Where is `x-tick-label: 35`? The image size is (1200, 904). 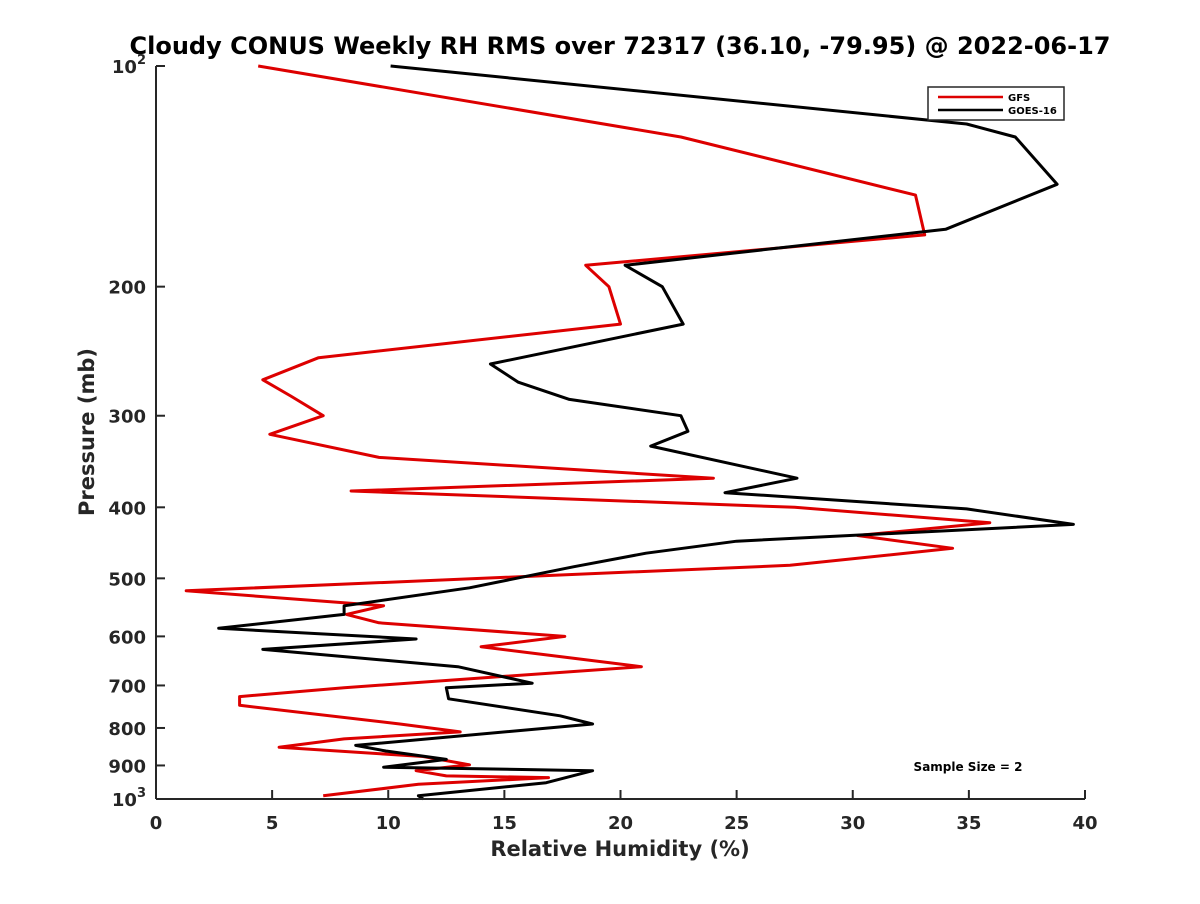 x-tick-label: 35 is located at coordinates (968, 823).